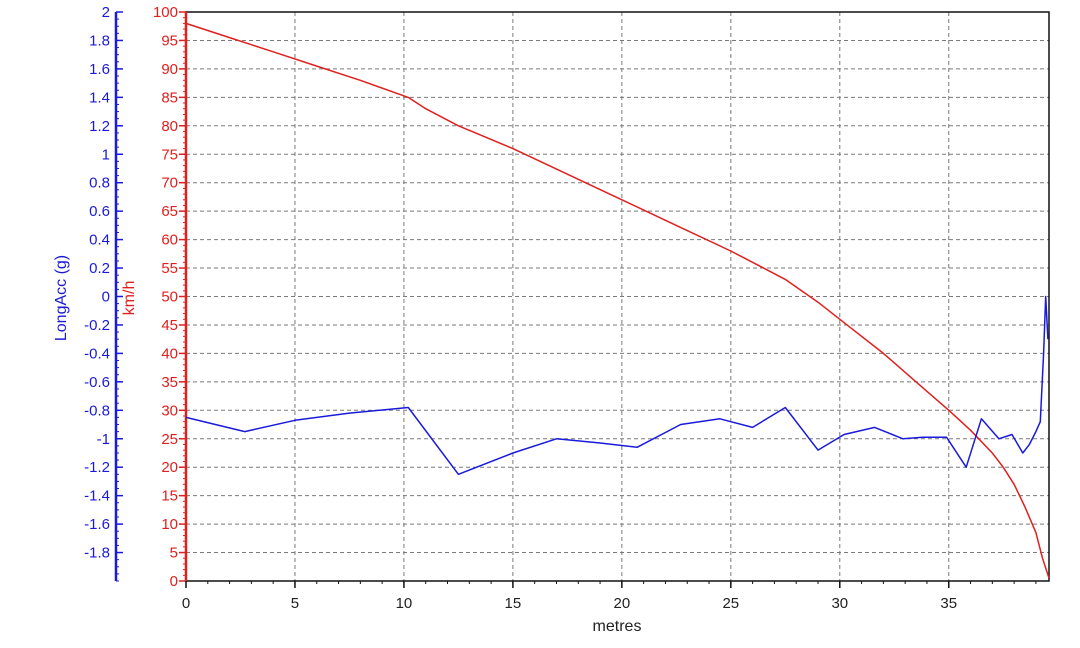 Image resolution: width=1080 pixels, height=648 pixels. I want to click on longacc-tick-label: 1, so click(106, 154).